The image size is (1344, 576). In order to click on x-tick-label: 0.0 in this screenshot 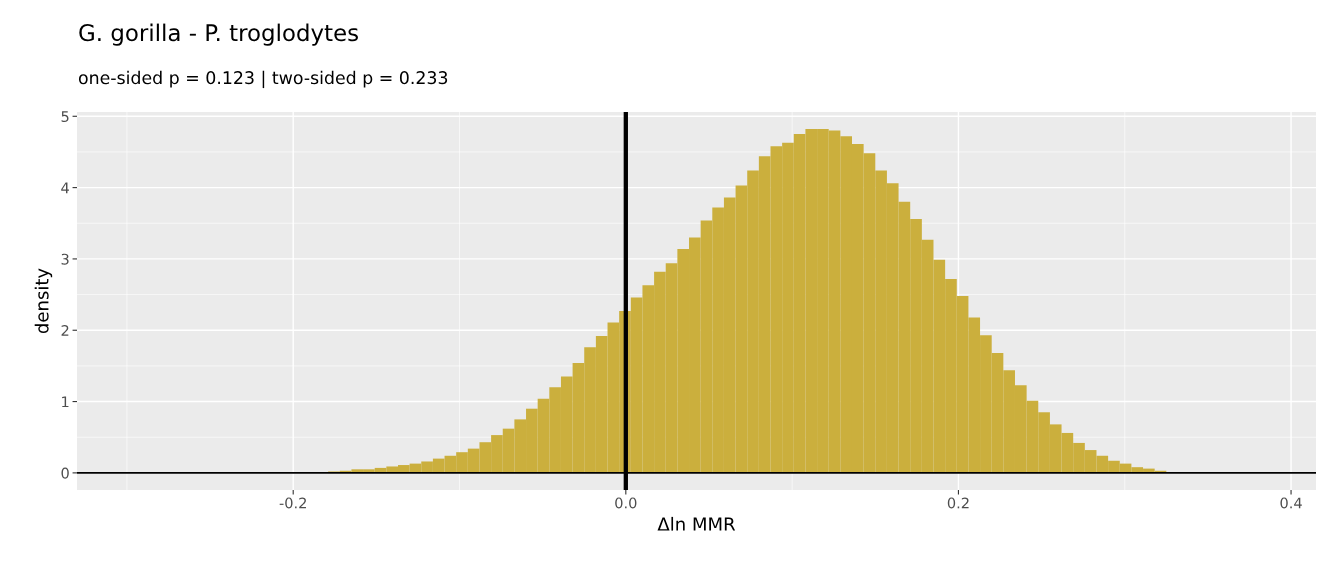, I will do `click(626, 503)`.